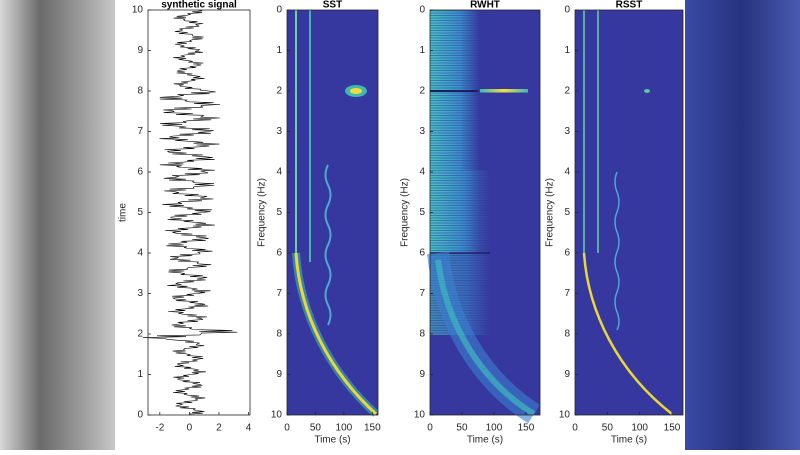 The width and height of the screenshot is (800, 455). What do you see at coordinates (484, 217) in the screenshot?
I see `rwht-image` at bounding box center [484, 217].